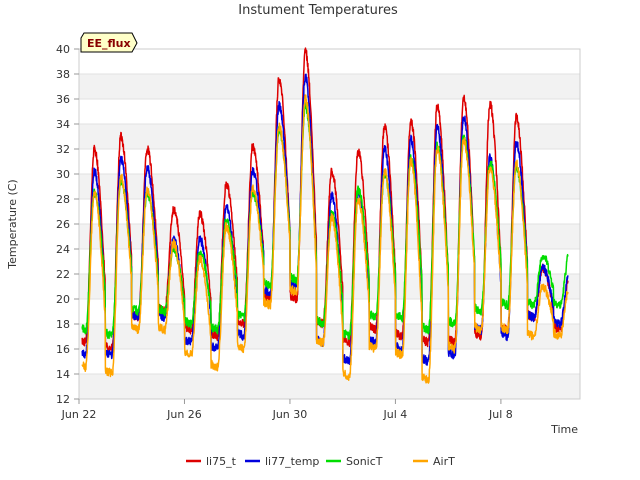  I want to click on y-tick-label: 30, so click(63, 174).